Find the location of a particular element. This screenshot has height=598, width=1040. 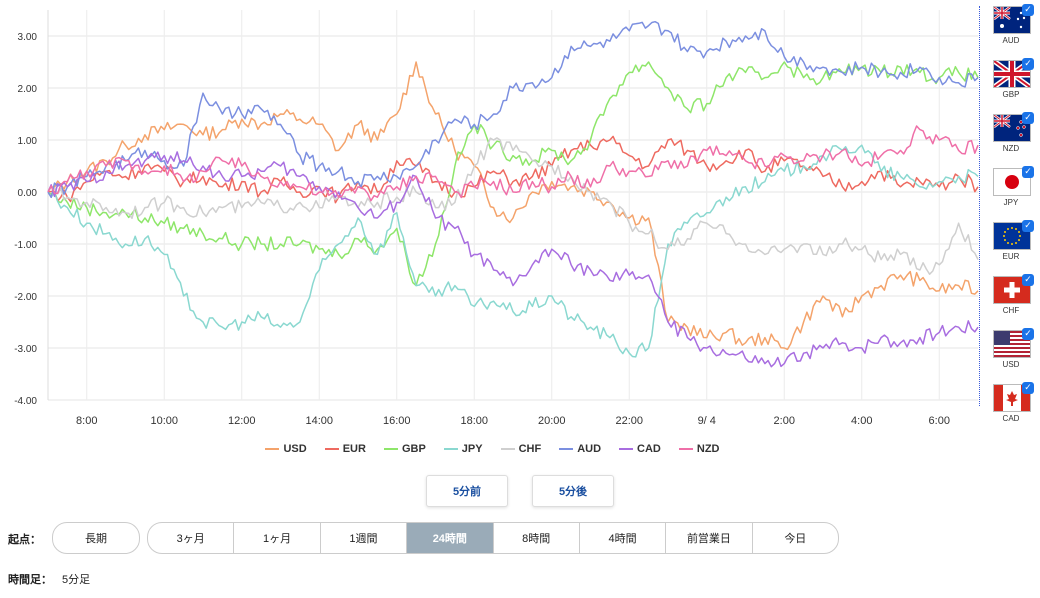

x-tick-label: 12:00 is located at coordinates (242, 421).